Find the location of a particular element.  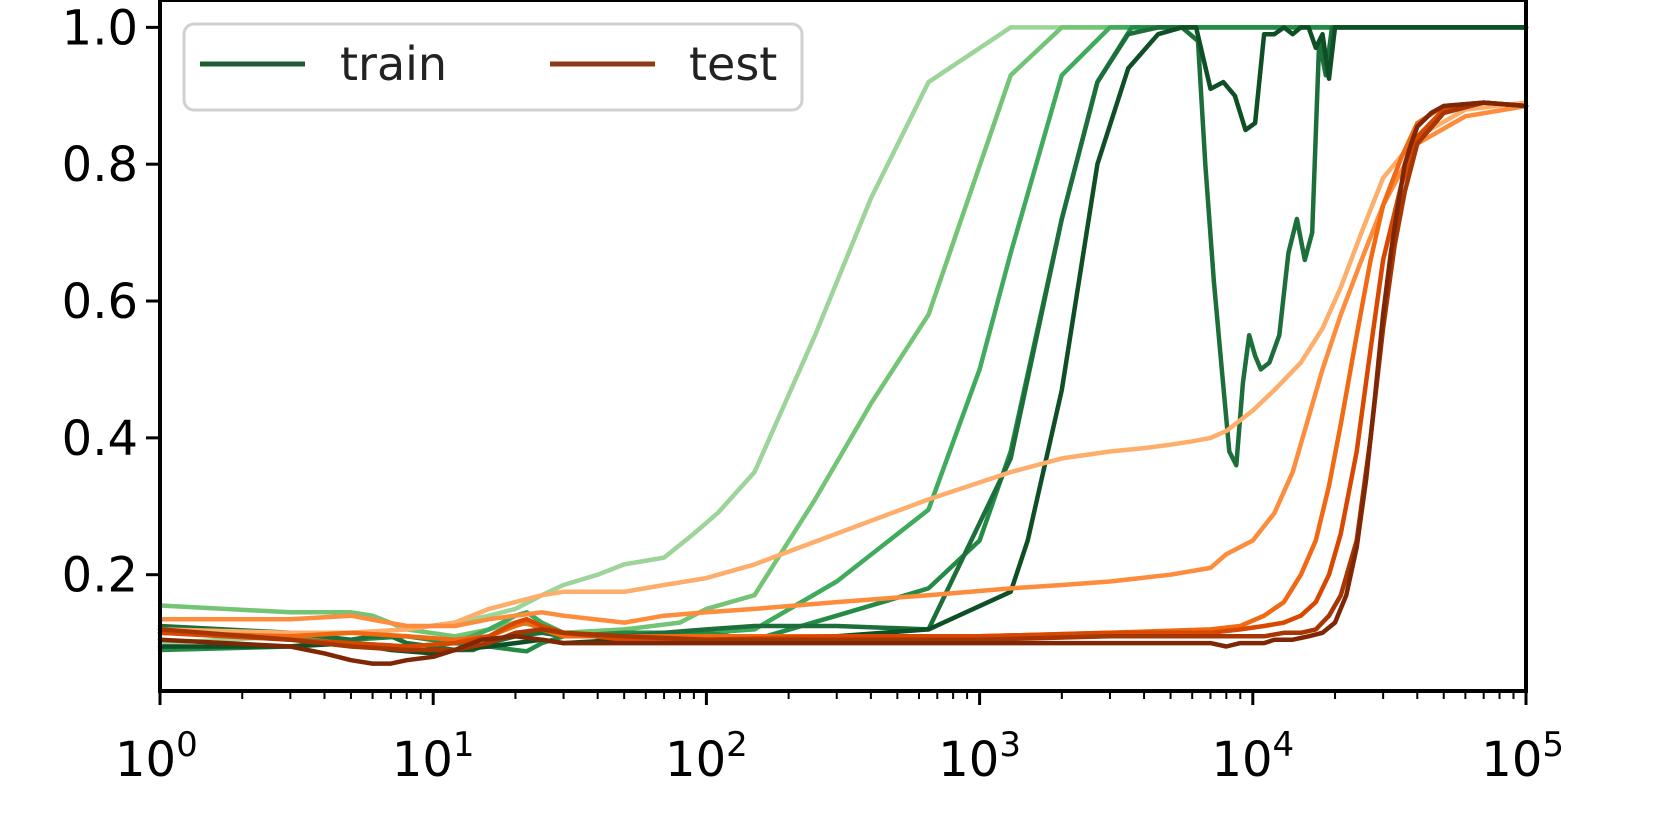

y-tick-label-3: 0.6 is located at coordinates (100, 302).